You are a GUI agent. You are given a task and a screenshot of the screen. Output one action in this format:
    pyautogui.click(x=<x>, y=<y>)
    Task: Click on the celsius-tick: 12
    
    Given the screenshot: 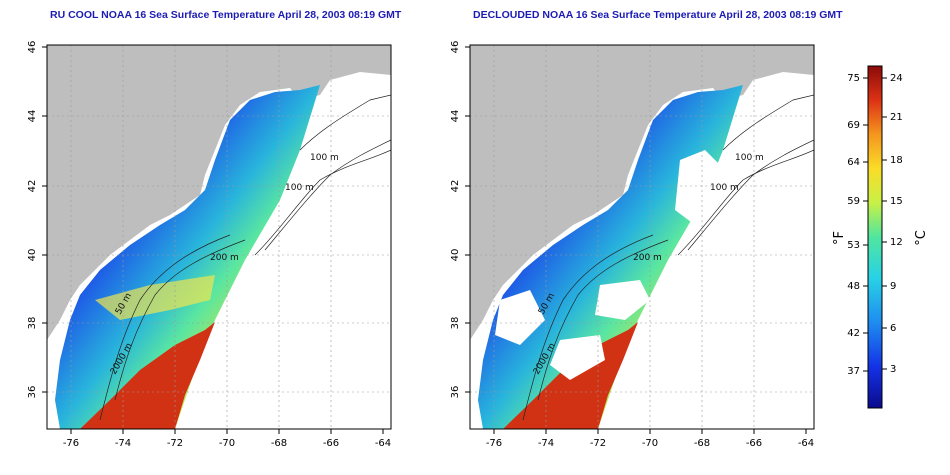 What is the action you would take?
    pyautogui.click(x=896, y=242)
    